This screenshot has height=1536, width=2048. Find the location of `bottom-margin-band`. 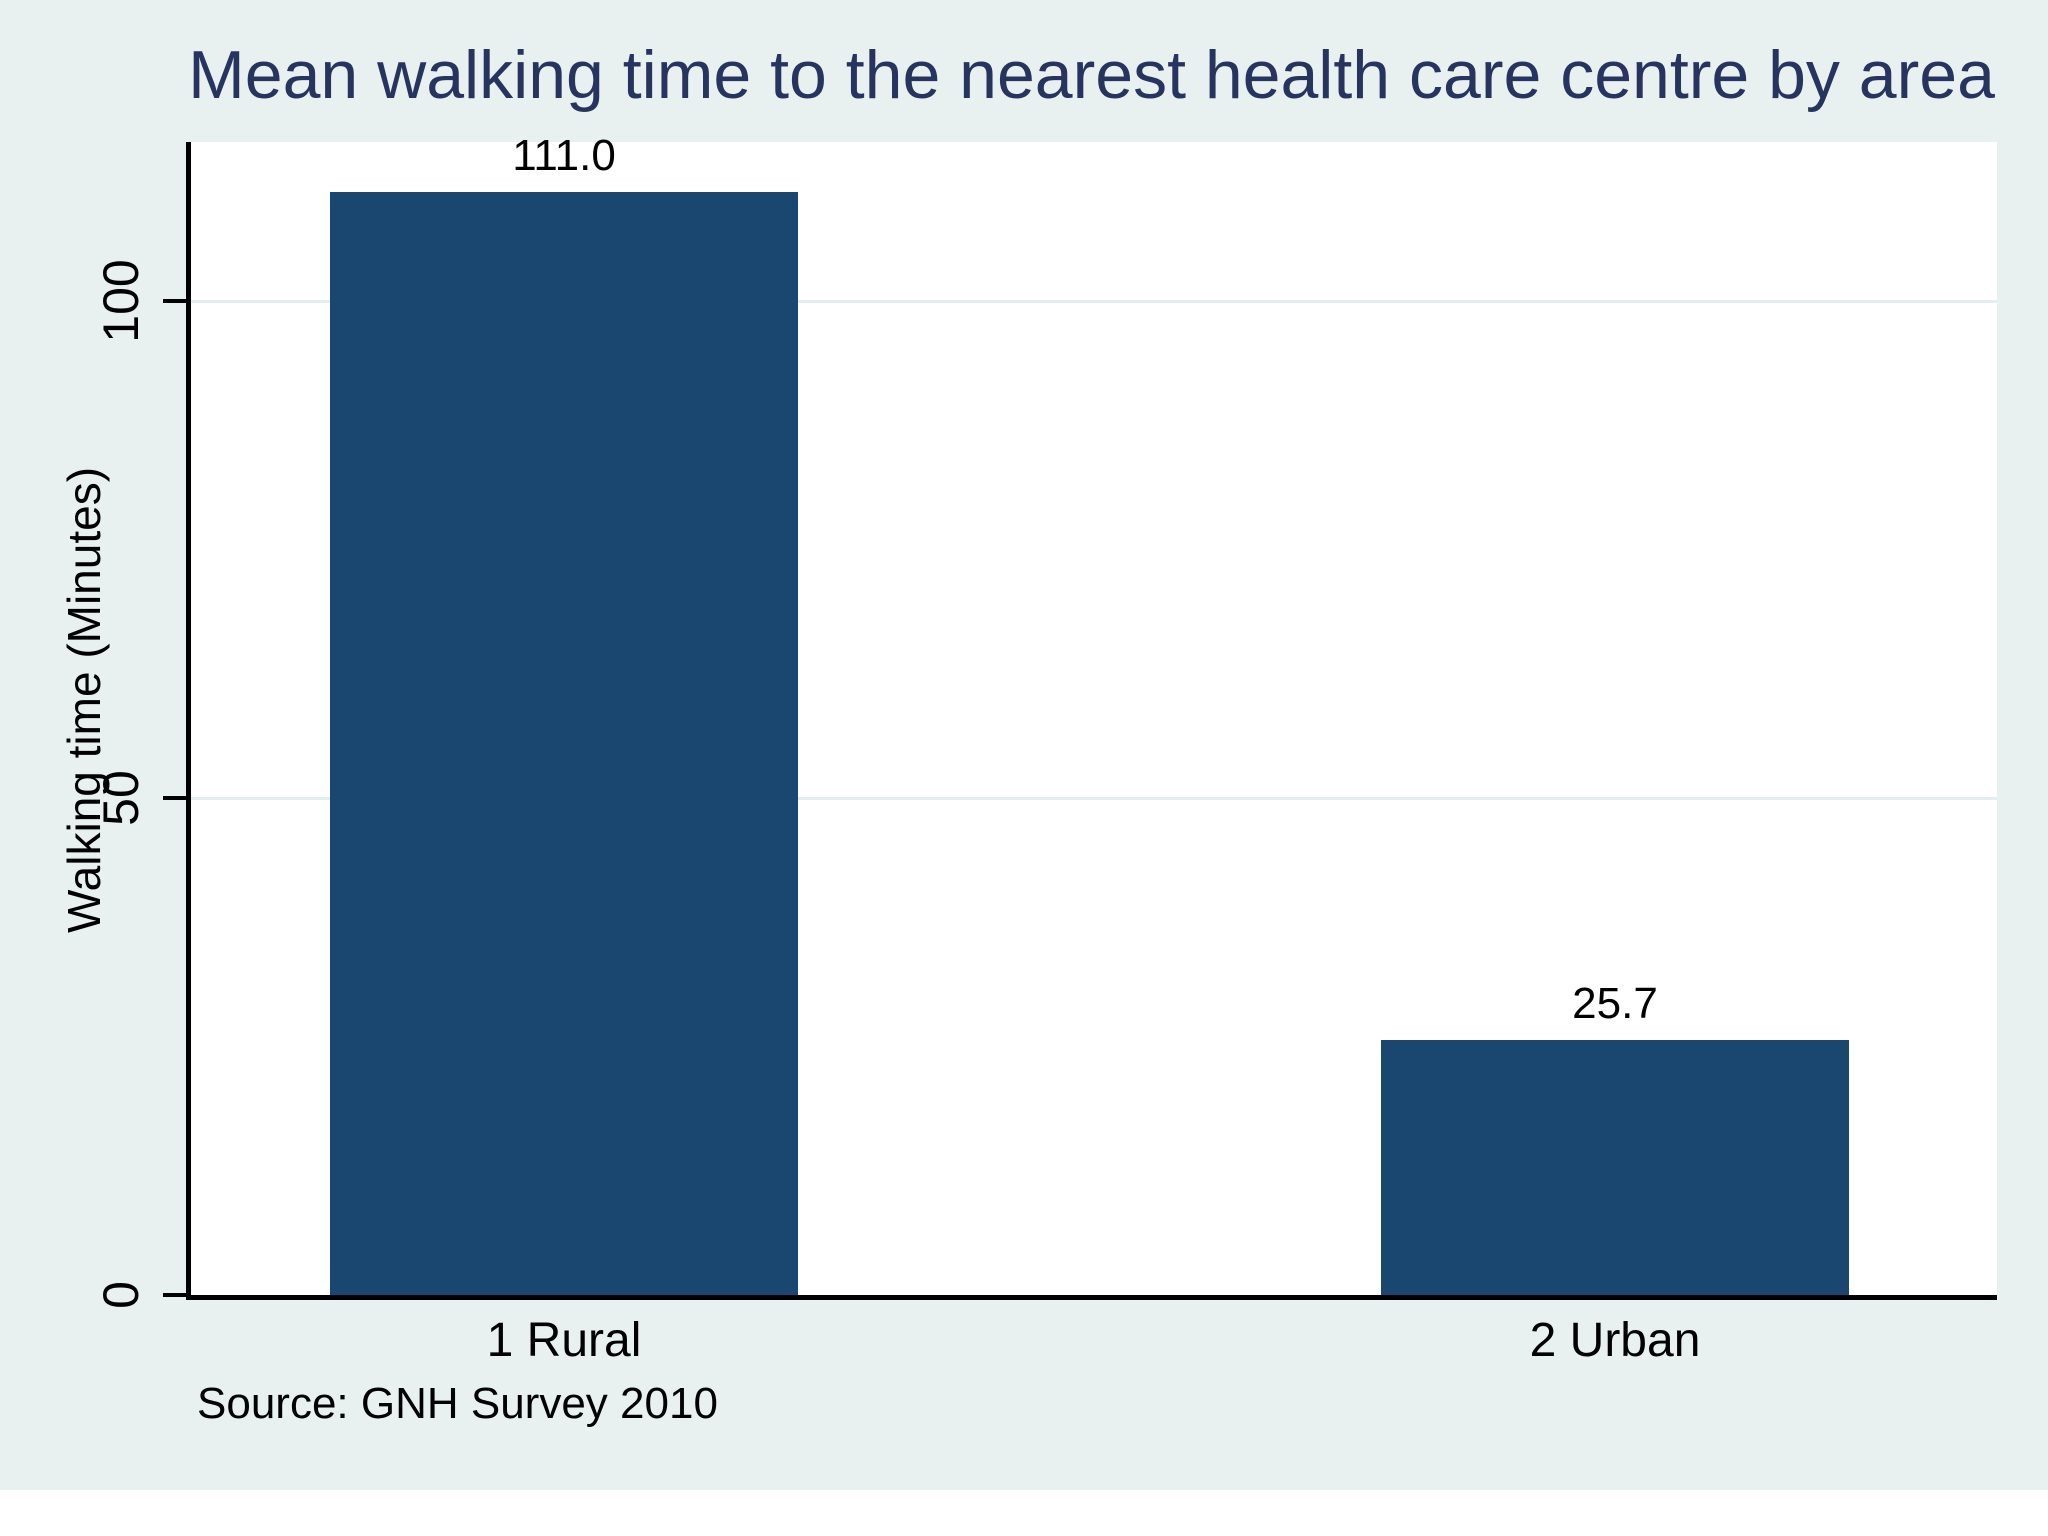

bottom-margin-band is located at coordinates (1024, 1513).